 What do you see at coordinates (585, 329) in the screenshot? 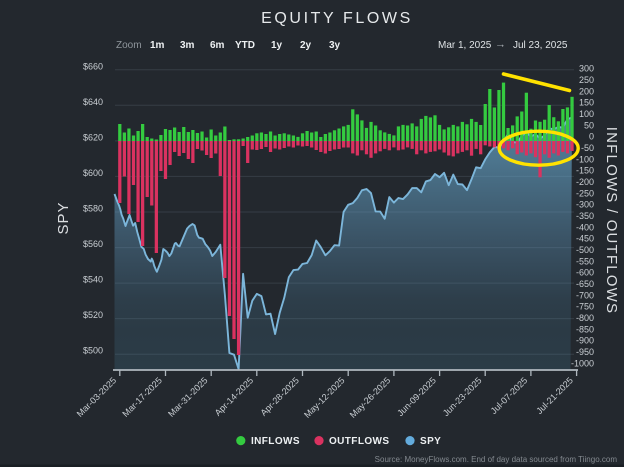
I see `svg-text: -850` at bounding box center [585, 329].